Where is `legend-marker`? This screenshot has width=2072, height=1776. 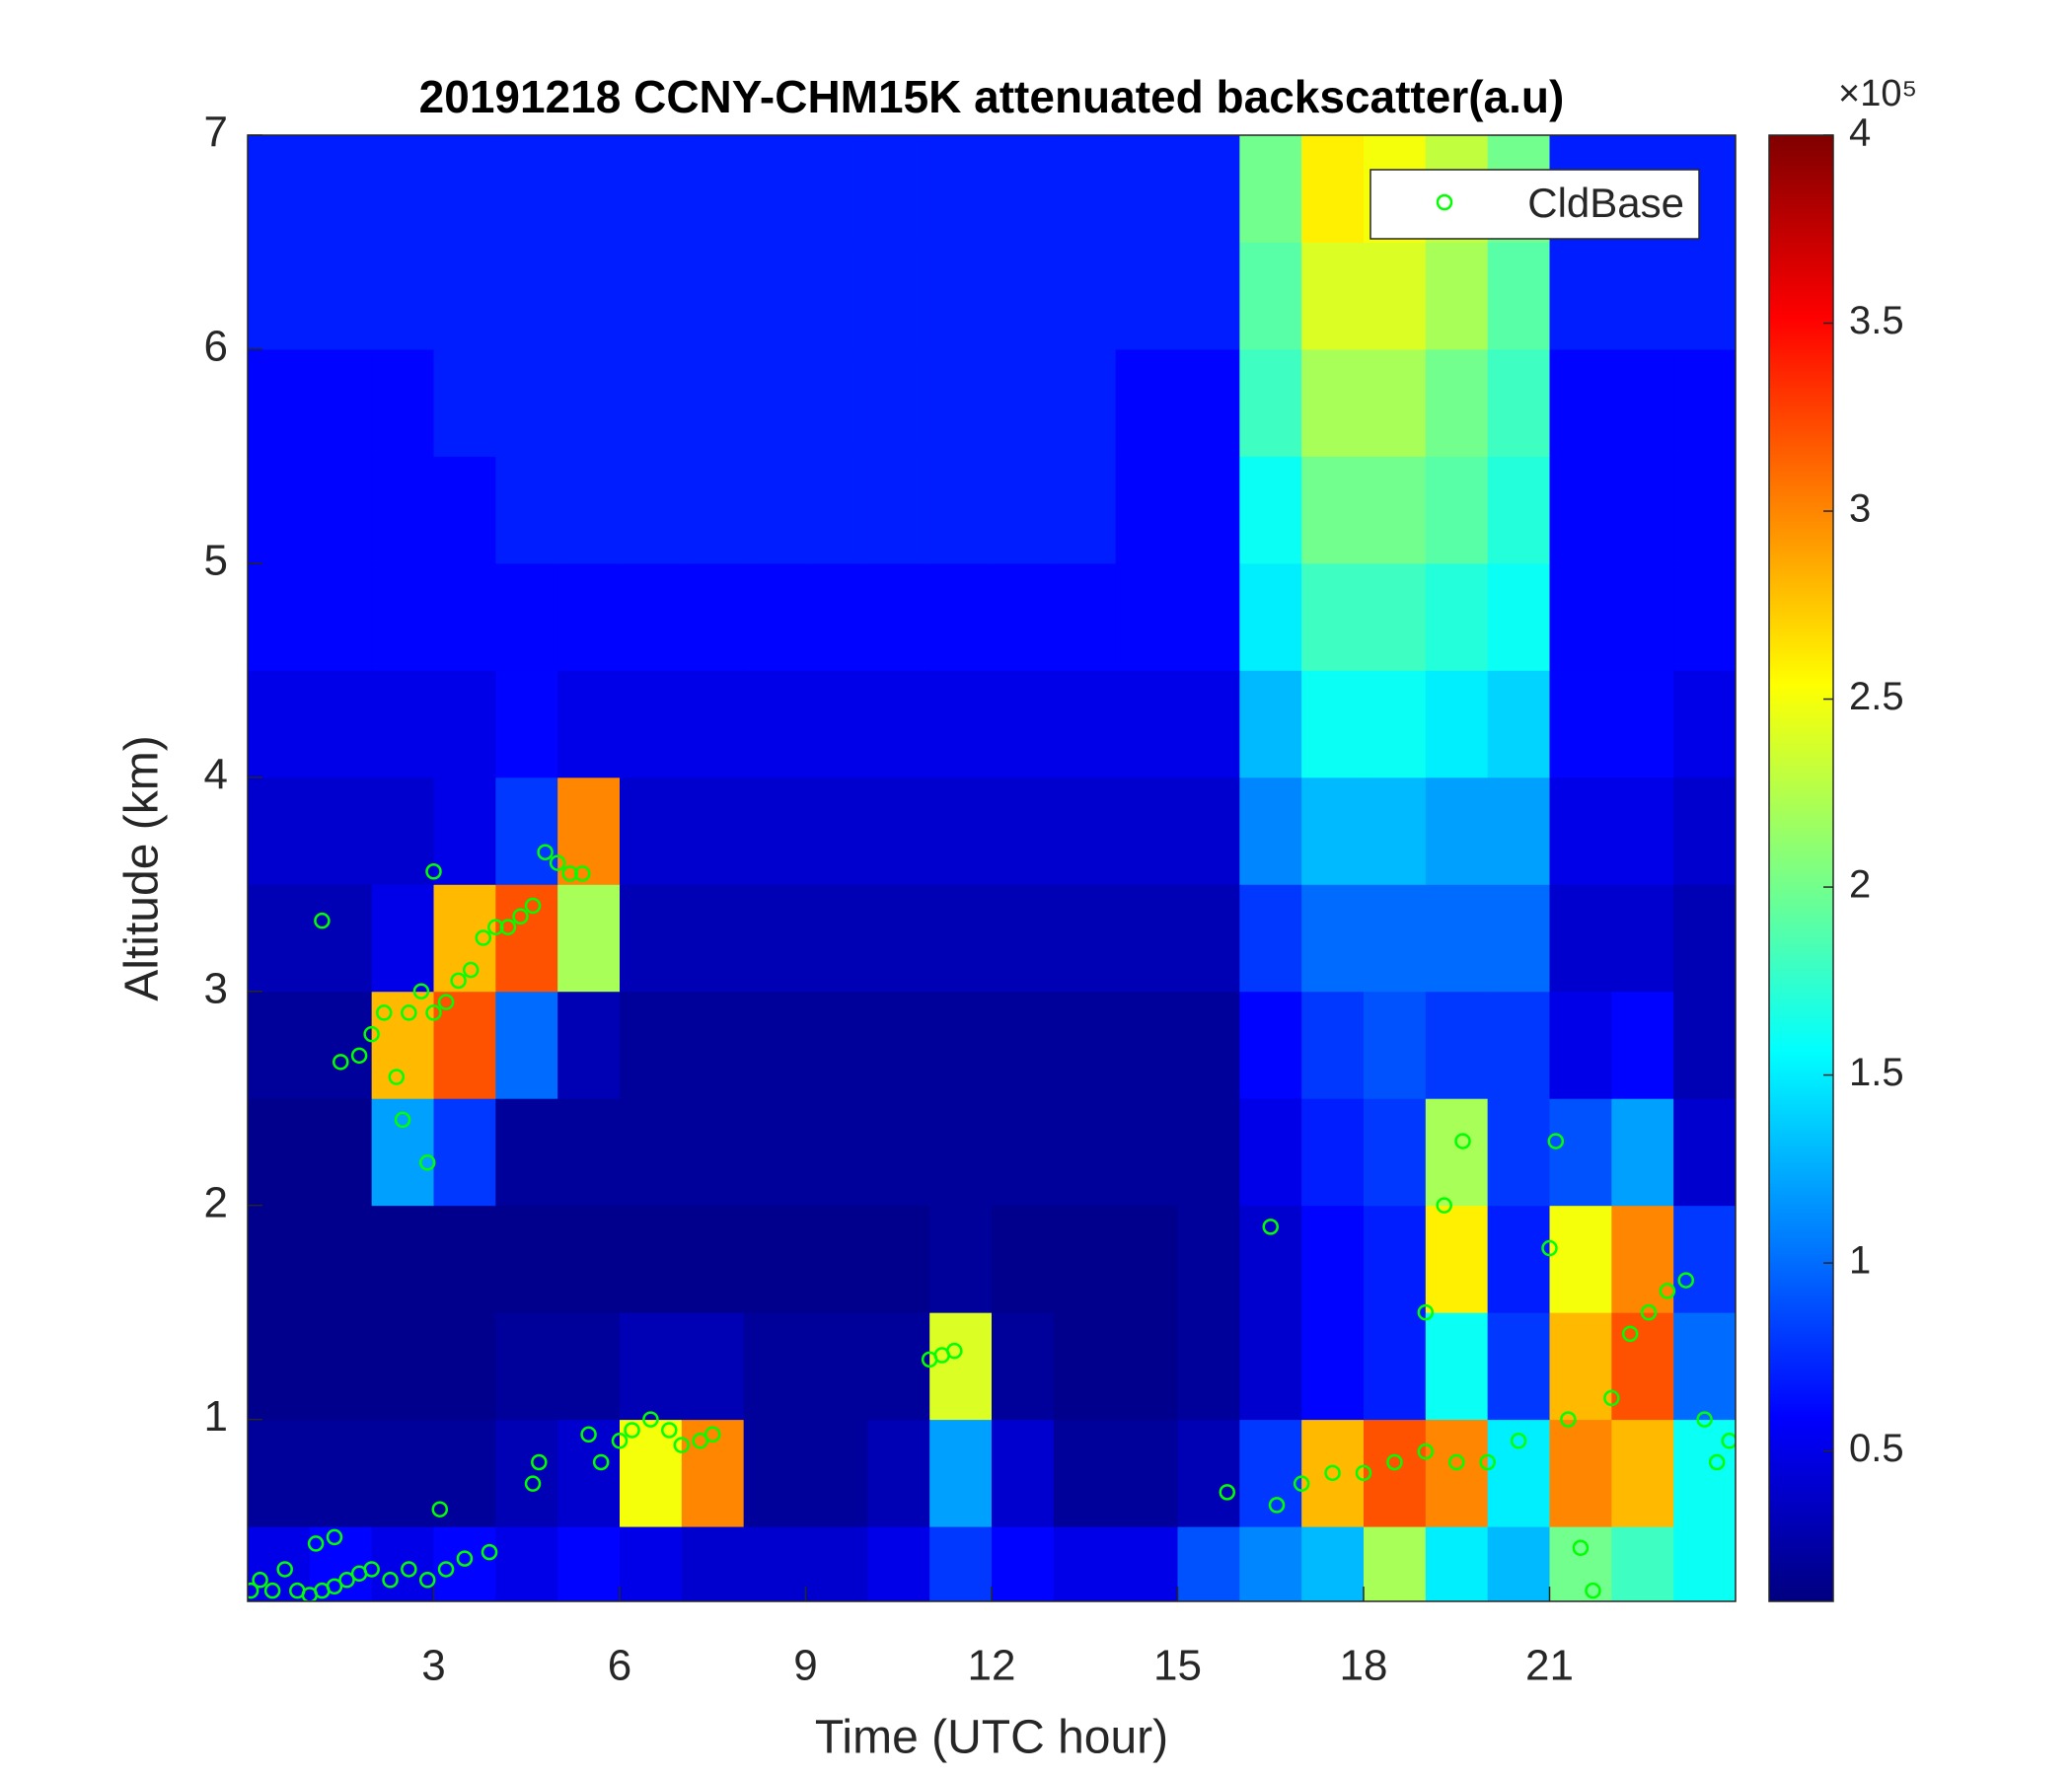 legend-marker is located at coordinates (1445, 202).